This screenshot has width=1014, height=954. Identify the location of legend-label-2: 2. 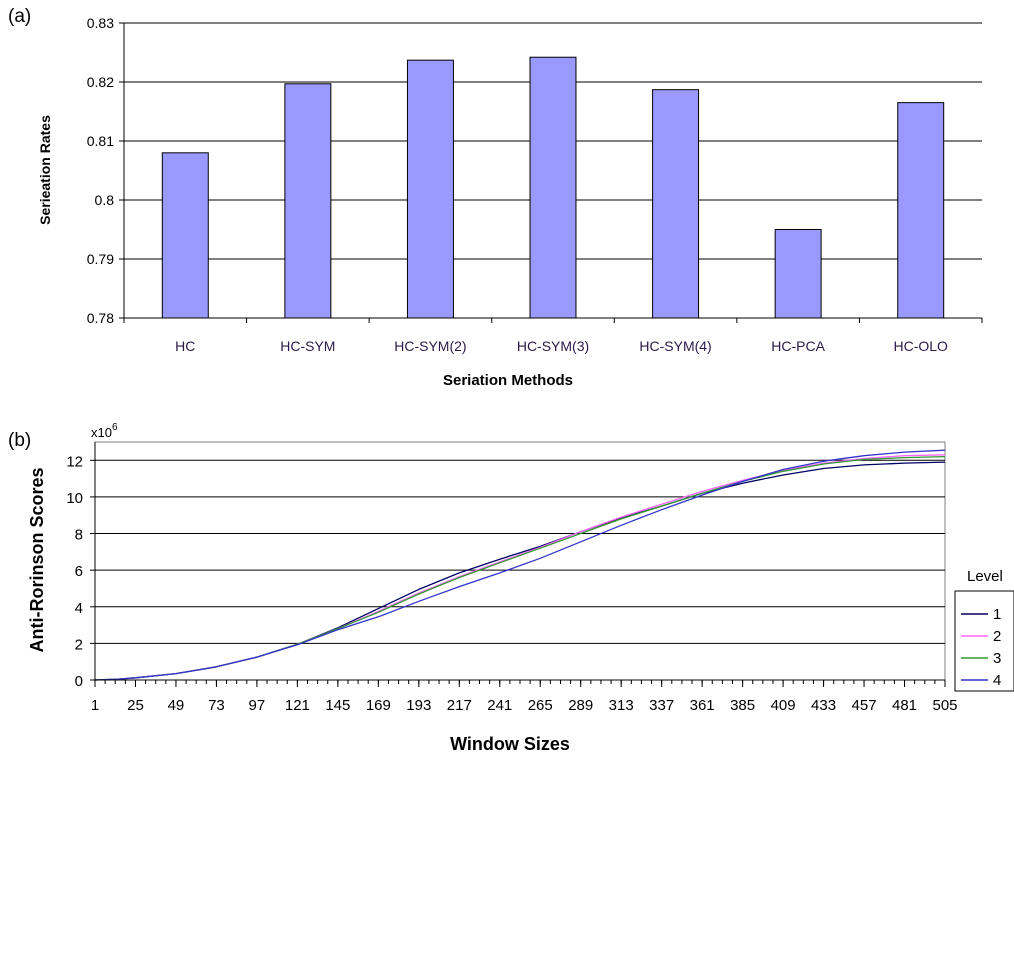
(997, 636).